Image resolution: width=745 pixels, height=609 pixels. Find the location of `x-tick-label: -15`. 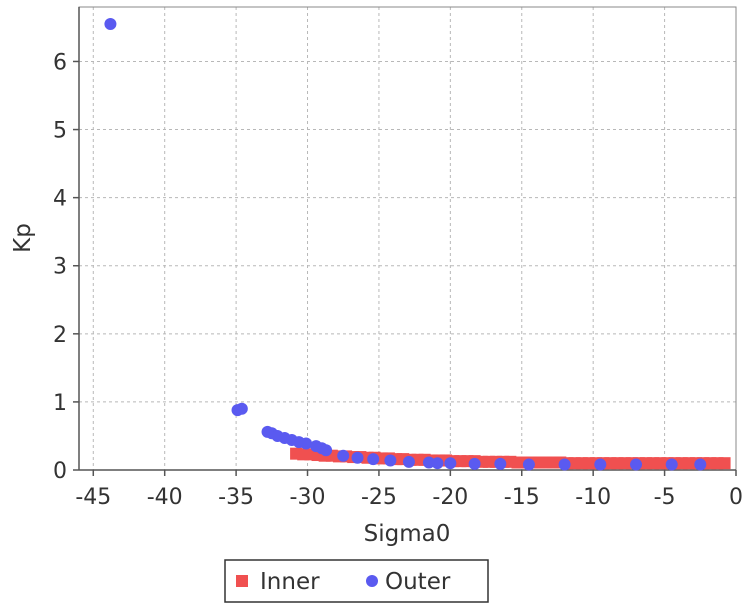

x-tick-label: -15 is located at coordinates (522, 497).